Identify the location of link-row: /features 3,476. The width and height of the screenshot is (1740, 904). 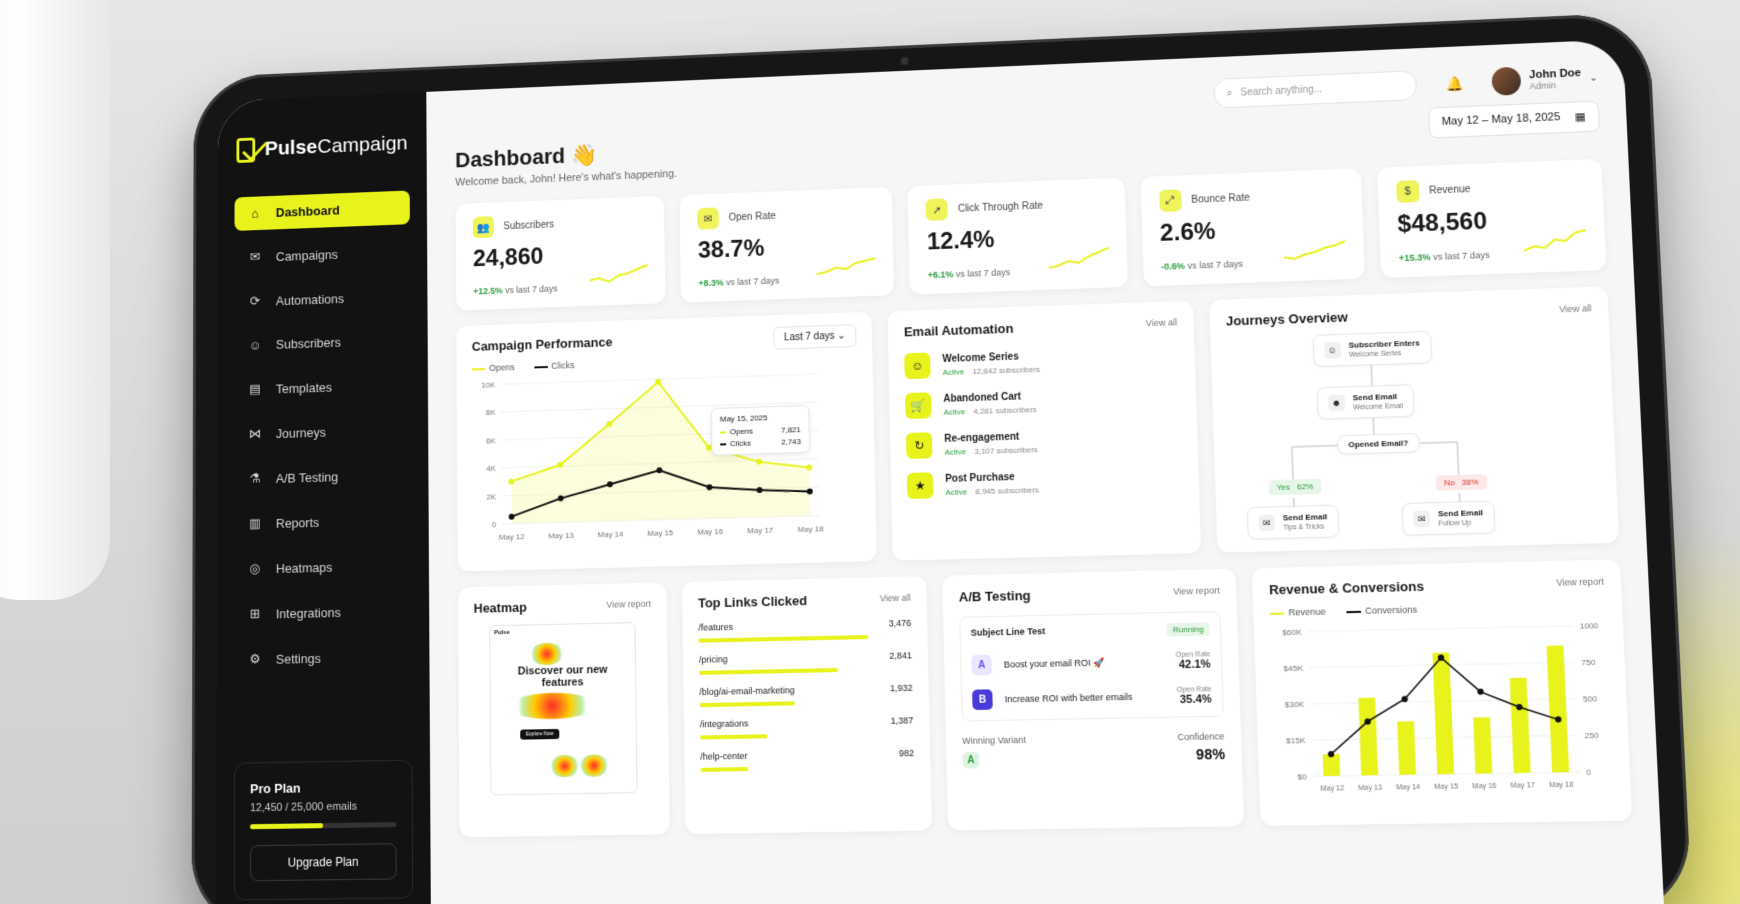
(804, 630).